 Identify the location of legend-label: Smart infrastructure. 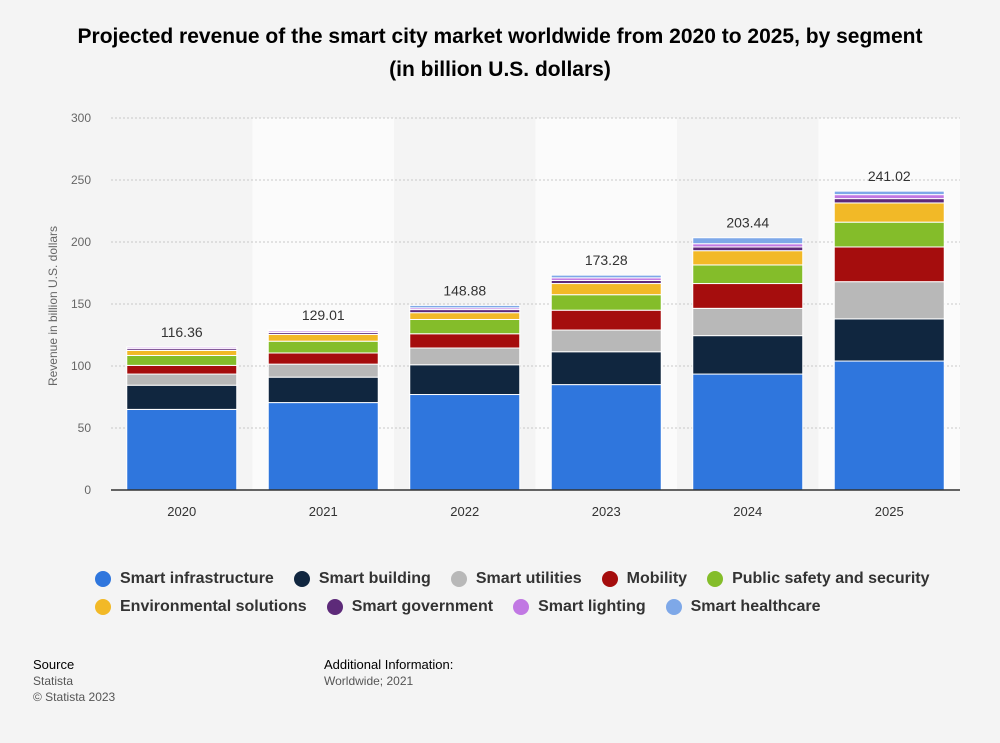
(197, 578).